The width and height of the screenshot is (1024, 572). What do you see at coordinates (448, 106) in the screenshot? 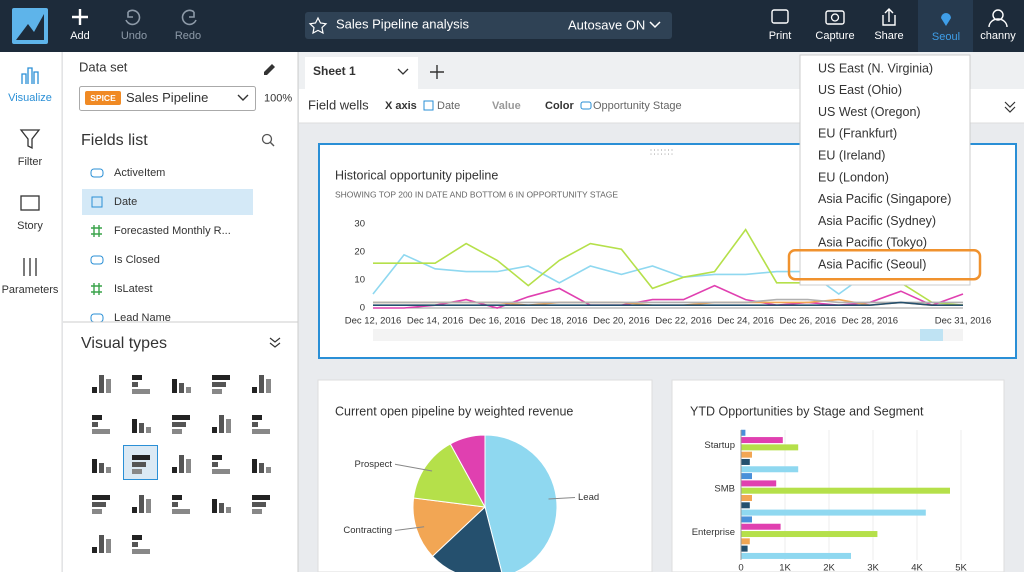
I see `well-field: Date` at bounding box center [448, 106].